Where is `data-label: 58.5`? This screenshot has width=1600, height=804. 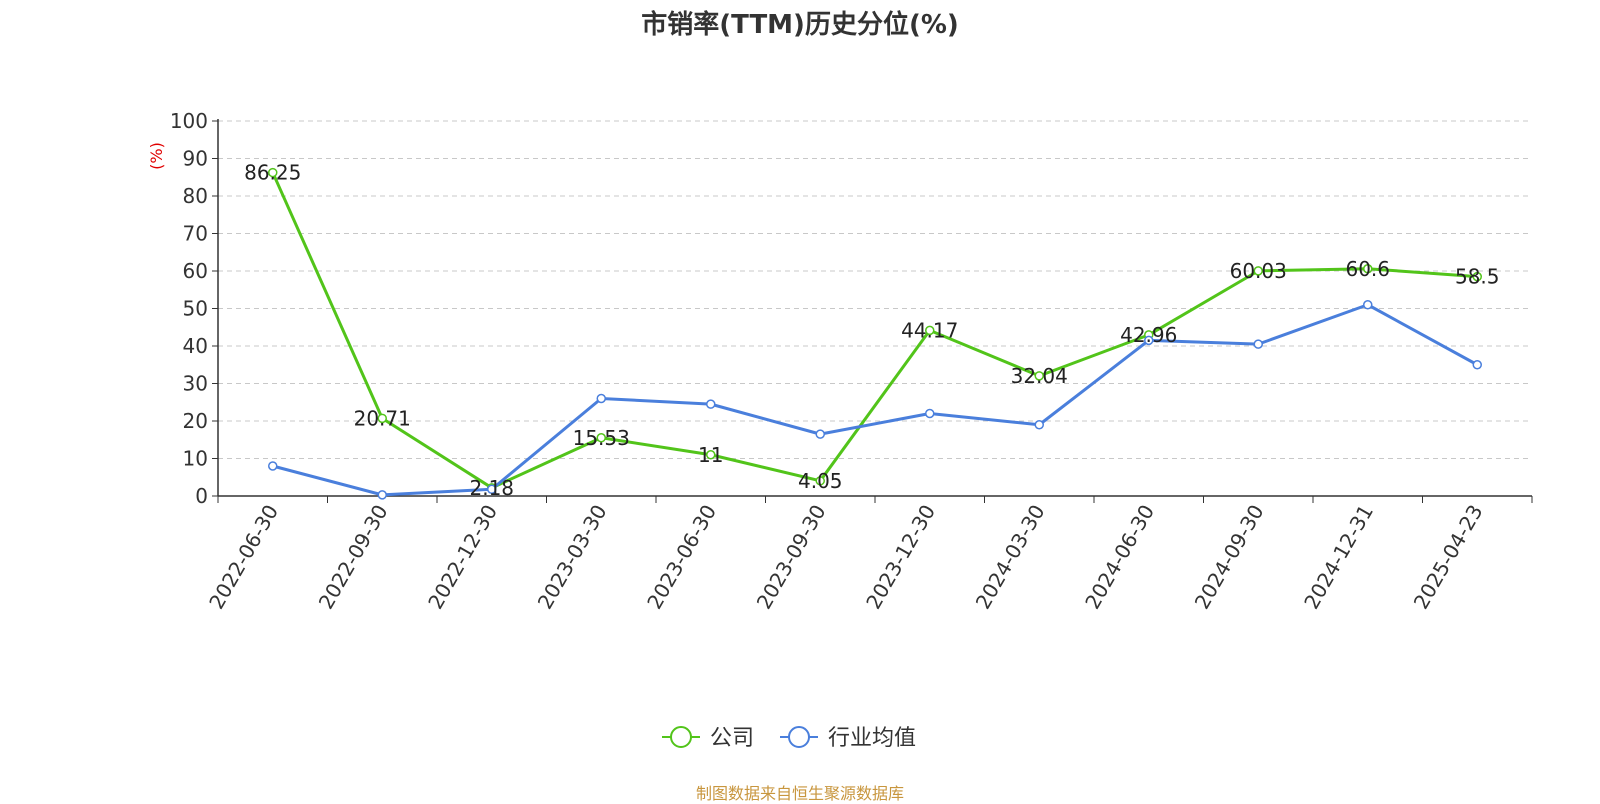
data-label: 58.5 is located at coordinates (1477, 277).